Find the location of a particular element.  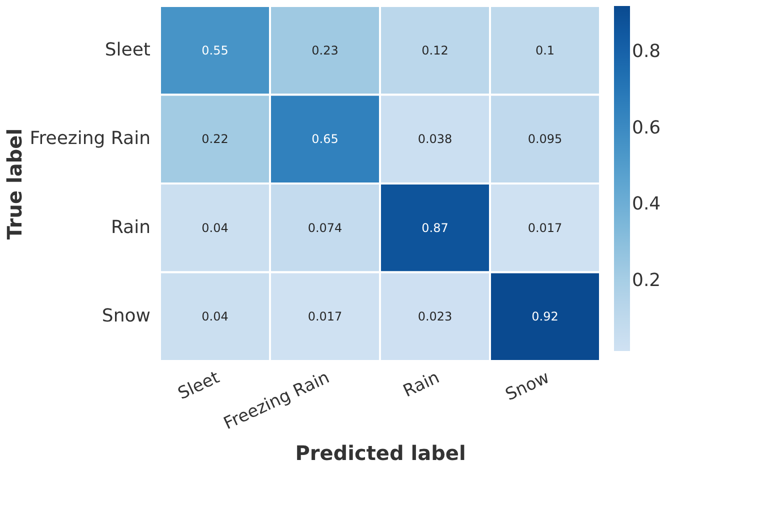

data-label: 0.095 is located at coordinates (545, 139).